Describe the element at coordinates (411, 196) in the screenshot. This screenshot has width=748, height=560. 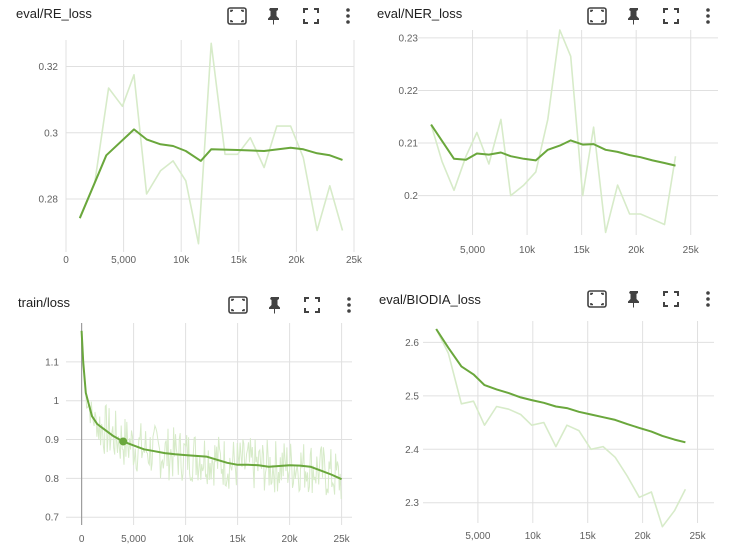
I see `y-tick-label: 0.2` at that location.